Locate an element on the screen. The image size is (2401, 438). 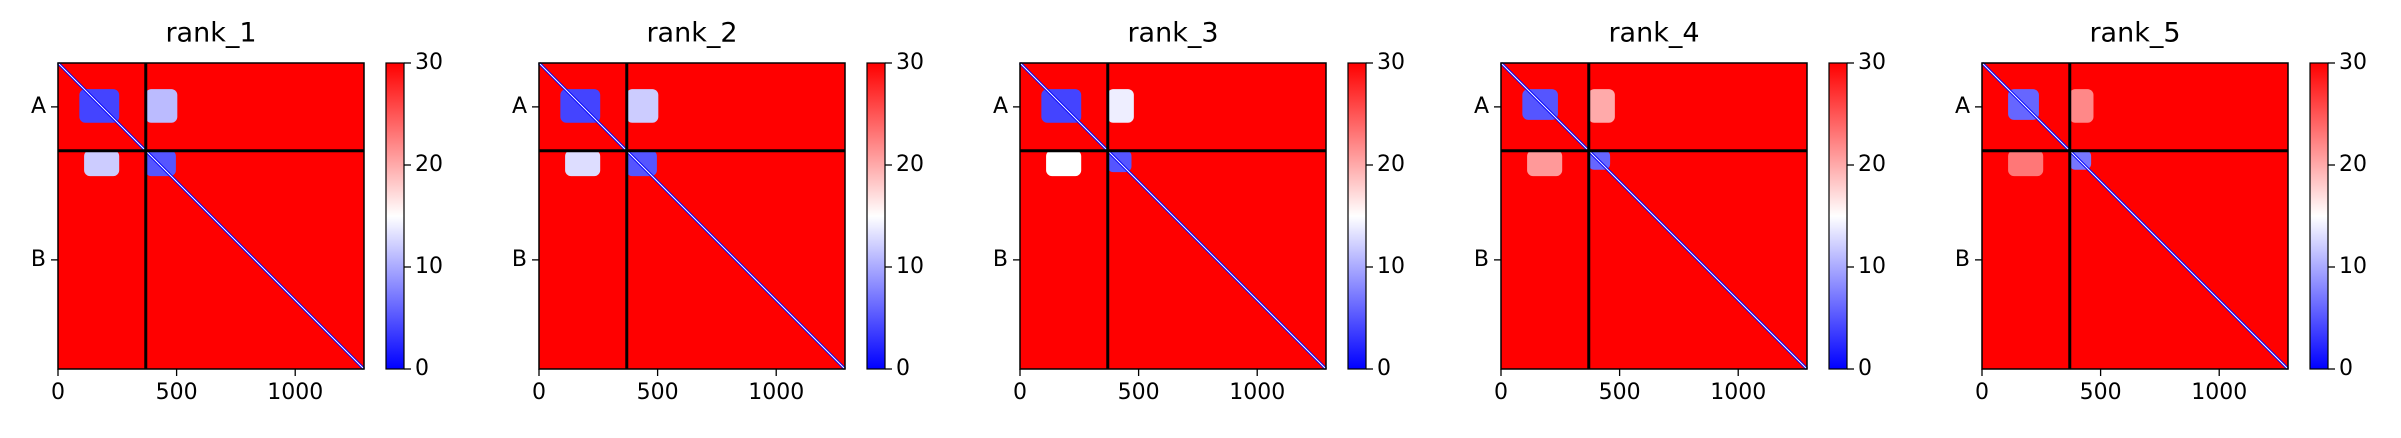
panel-title: rank_4 is located at coordinates (1653, 33).